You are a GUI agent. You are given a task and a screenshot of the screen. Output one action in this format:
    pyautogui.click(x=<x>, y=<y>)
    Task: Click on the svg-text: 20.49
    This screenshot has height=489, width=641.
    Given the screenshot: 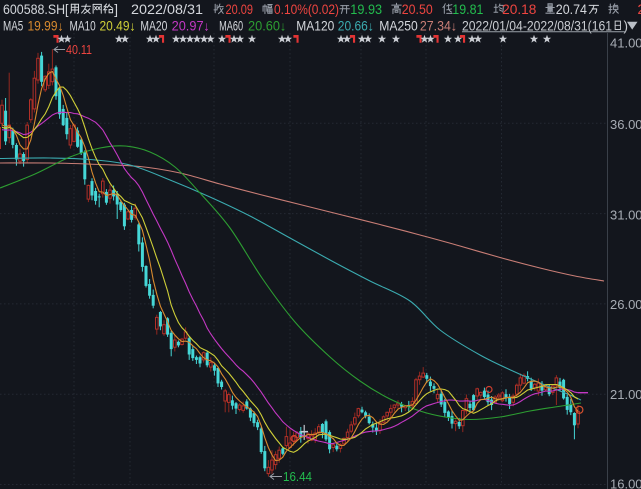 What is the action you would take?
    pyautogui.click(x=115, y=26)
    